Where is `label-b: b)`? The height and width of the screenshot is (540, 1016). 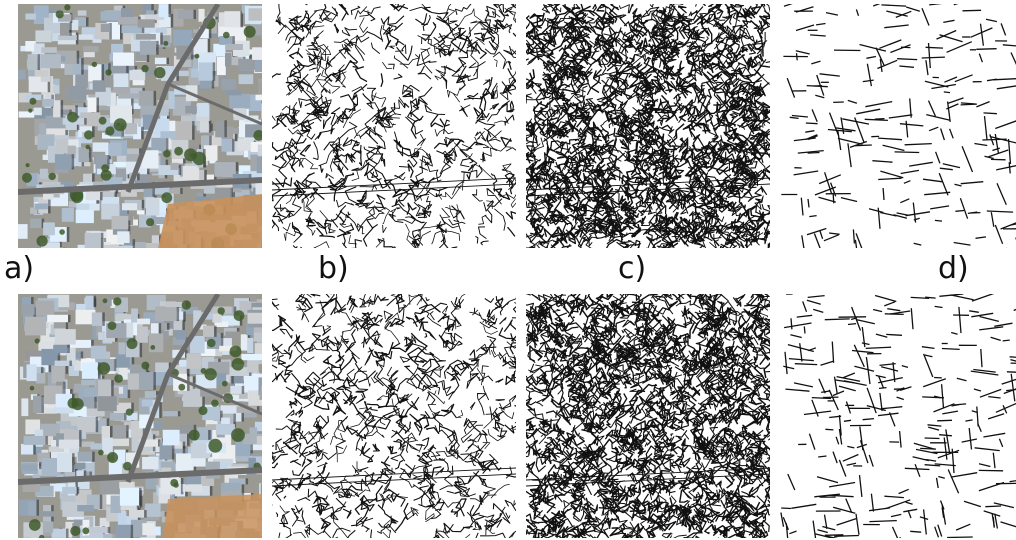 label-b: b) is located at coordinates (333, 268).